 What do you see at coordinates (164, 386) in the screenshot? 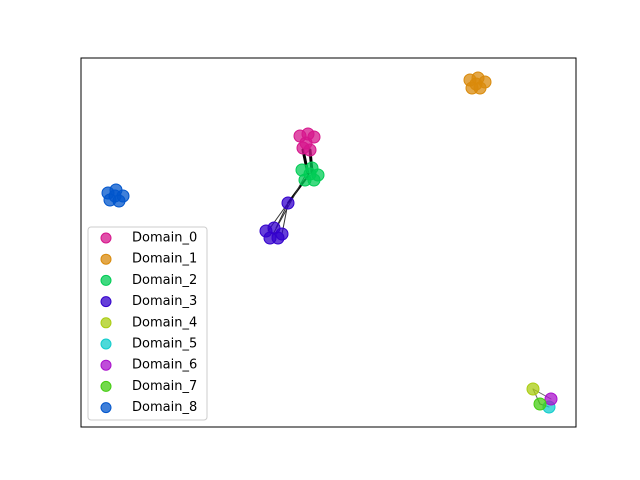
I see `legend-label: Domain_7` at bounding box center [164, 386].